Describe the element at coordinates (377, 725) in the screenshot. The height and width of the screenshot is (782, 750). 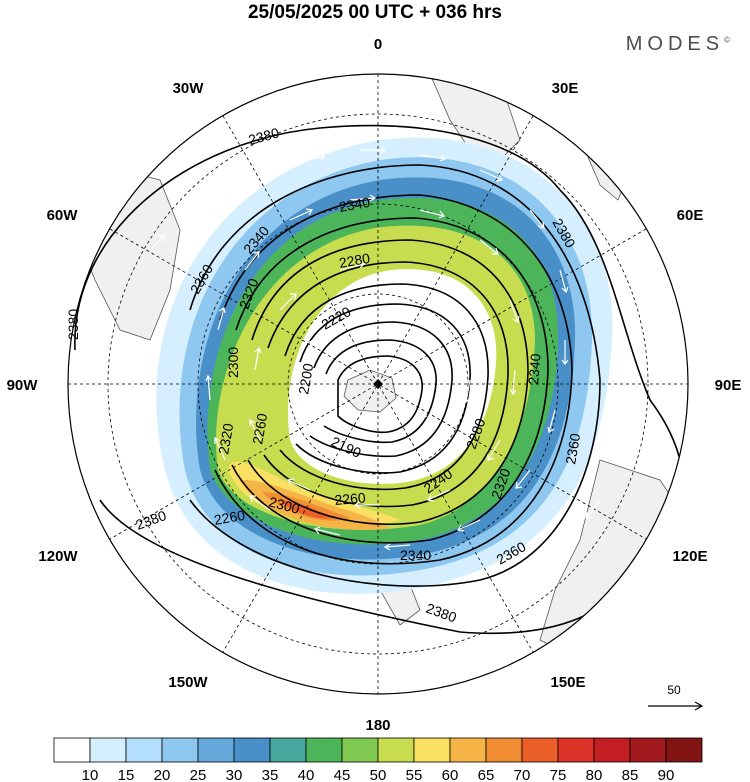
I see `lon-label-180: 180` at that location.